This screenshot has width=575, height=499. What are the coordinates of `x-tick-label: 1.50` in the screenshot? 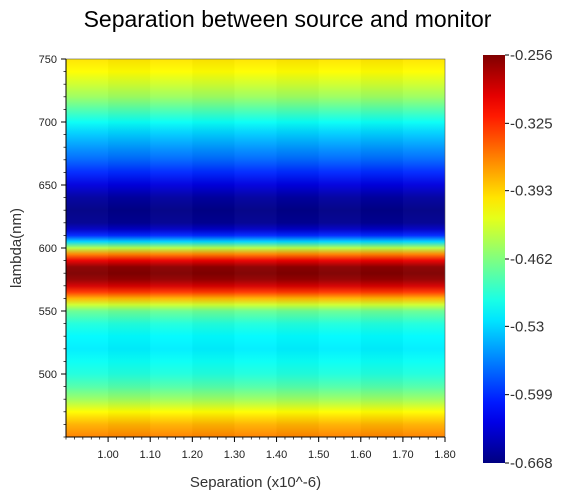 It's located at (318, 455).